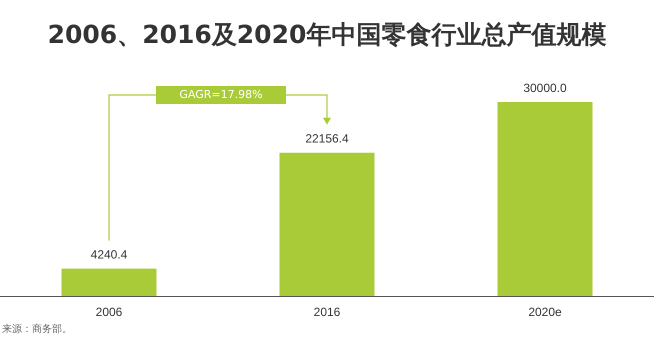  Describe the element at coordinates (545, 312) in the screenshot. I see `x-tick-label: 2020e` at that location.